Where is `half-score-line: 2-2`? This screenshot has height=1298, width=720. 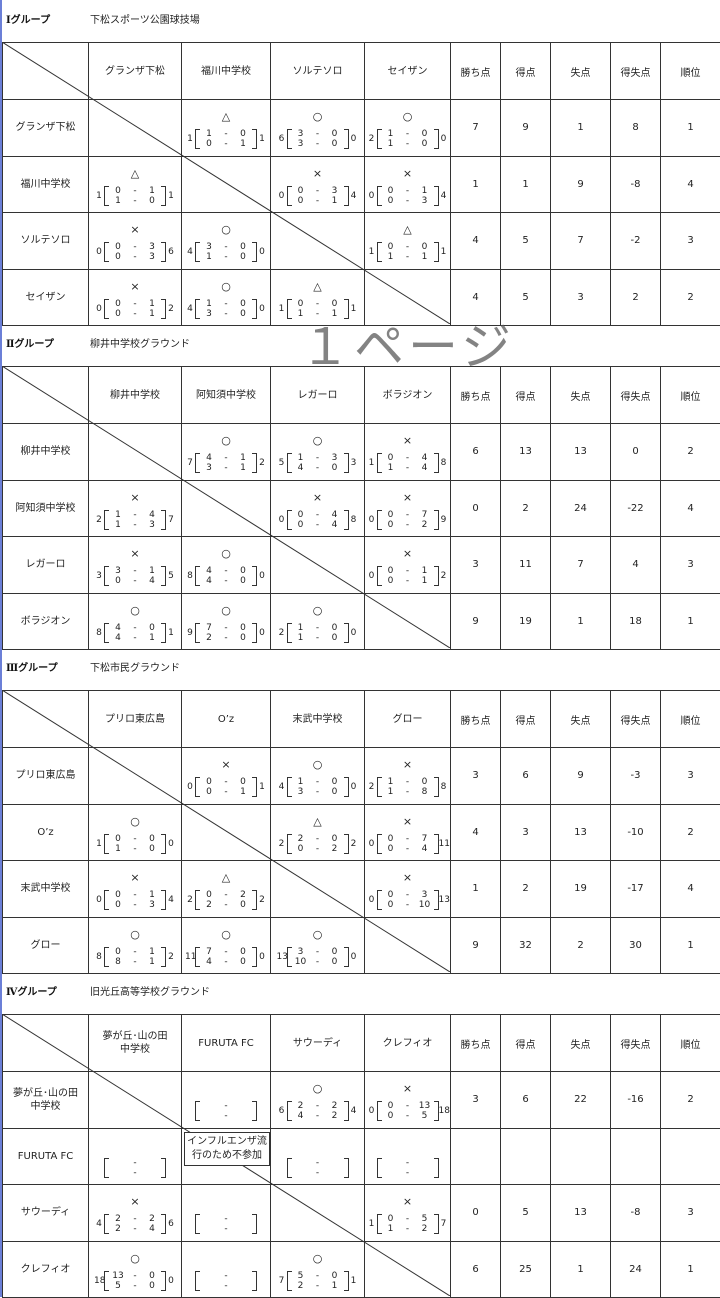 half-score-line: 2-2 is located at coordinates (318, 1106).